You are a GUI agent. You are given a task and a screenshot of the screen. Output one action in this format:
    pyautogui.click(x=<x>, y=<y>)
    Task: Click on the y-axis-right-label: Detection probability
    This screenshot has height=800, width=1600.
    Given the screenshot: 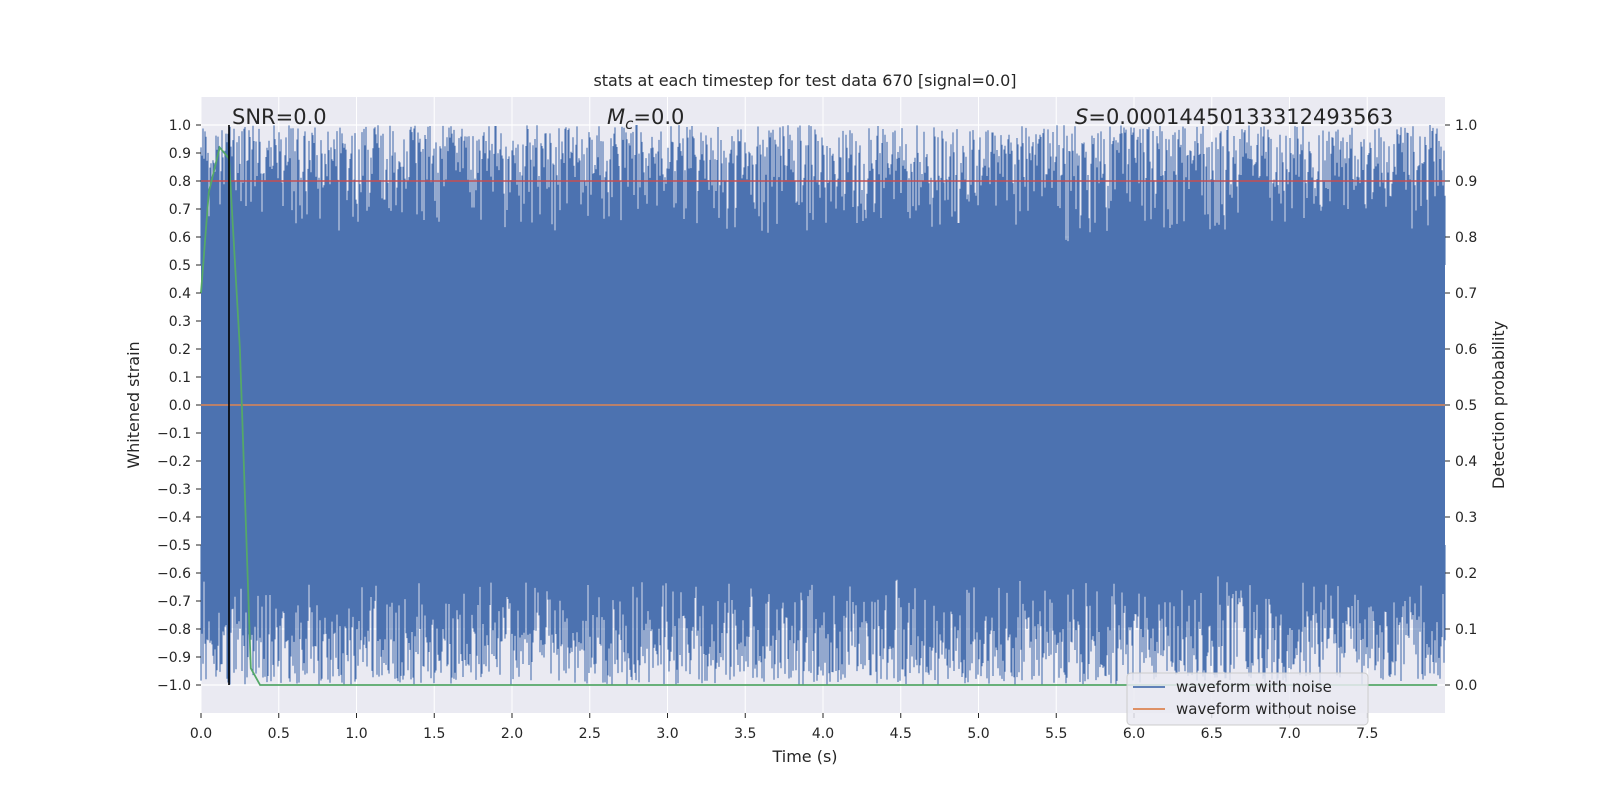 What is the action you would take?
    pyautogui.click(x=1498, y=405)
    